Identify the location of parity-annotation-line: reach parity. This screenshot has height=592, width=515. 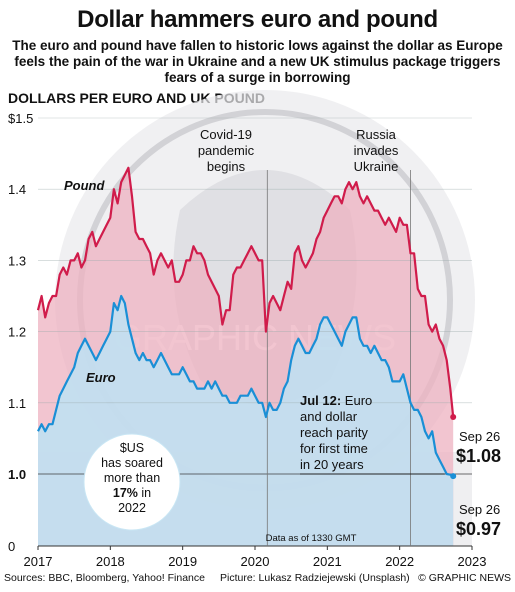
(334, 432).